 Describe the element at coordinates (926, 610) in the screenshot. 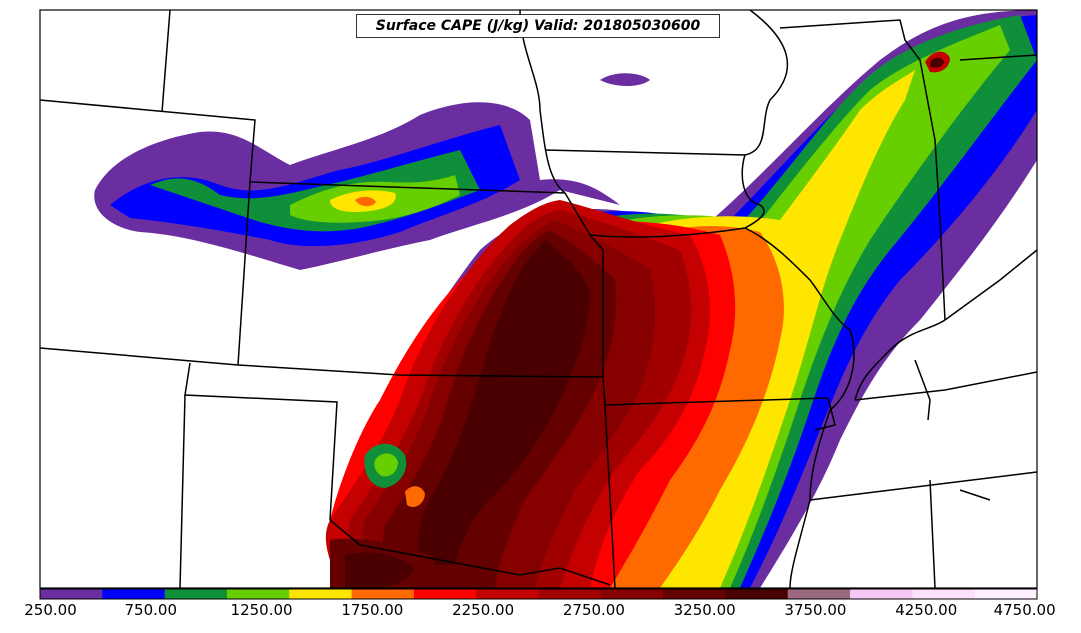

I see `colorbar-tick-label: 4250.00` at that location.